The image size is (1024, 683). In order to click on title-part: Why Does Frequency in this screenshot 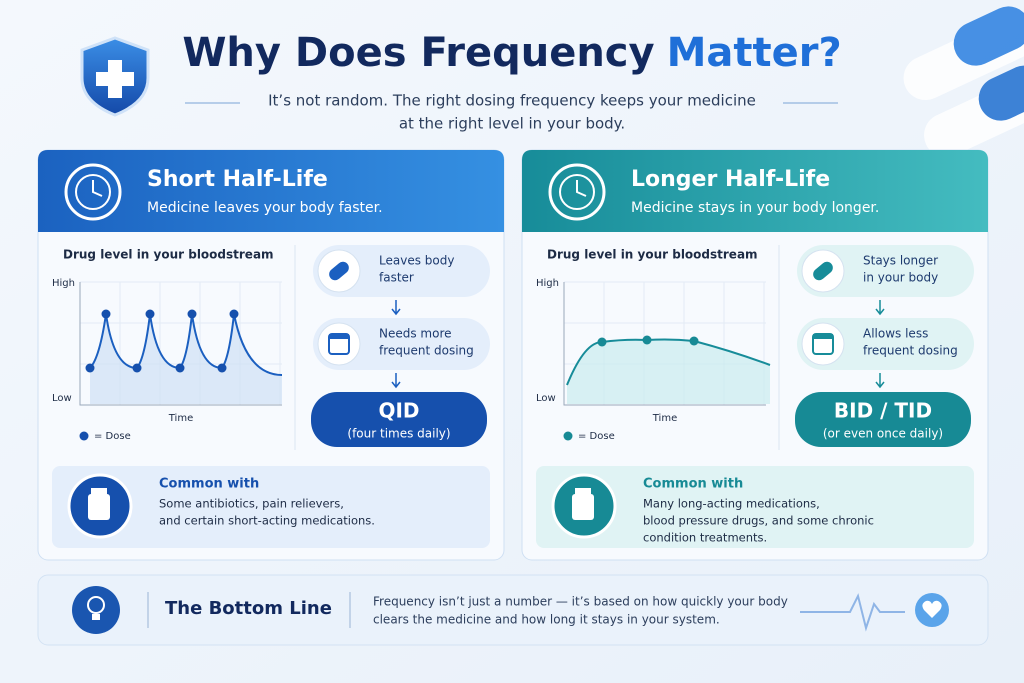, I will do `click(418, 53)`.